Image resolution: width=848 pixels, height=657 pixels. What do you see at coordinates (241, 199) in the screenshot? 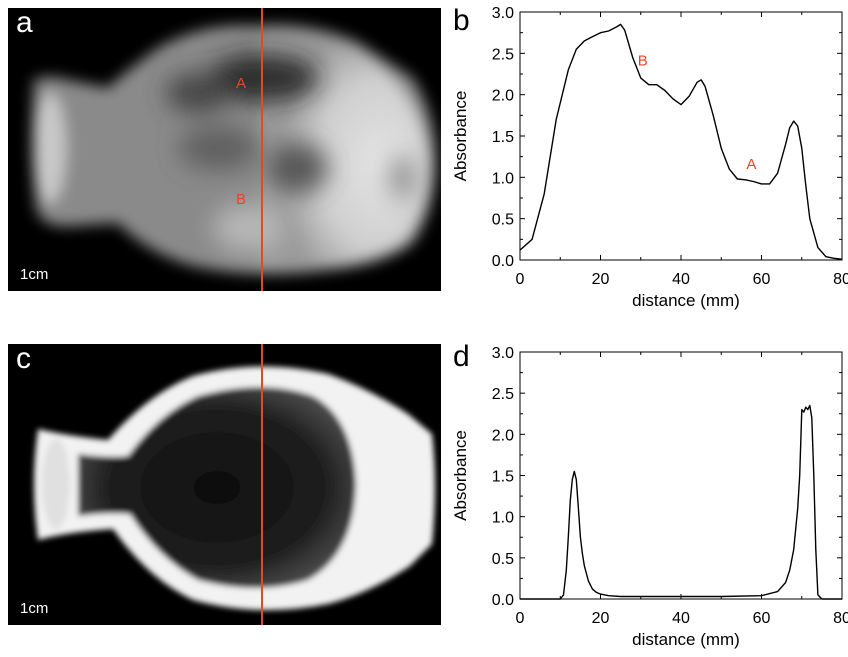
I see `region-label-b: B` at bounding box center [241, 199].